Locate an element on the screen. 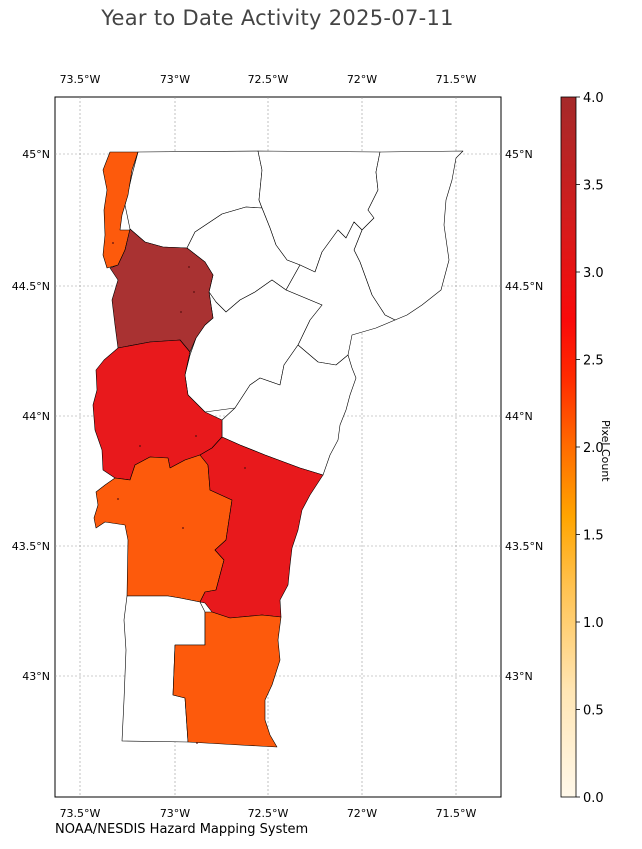 The image size is (642, 849). colorbar-tick-label: 0.5 is located at coordinates (593, 711).